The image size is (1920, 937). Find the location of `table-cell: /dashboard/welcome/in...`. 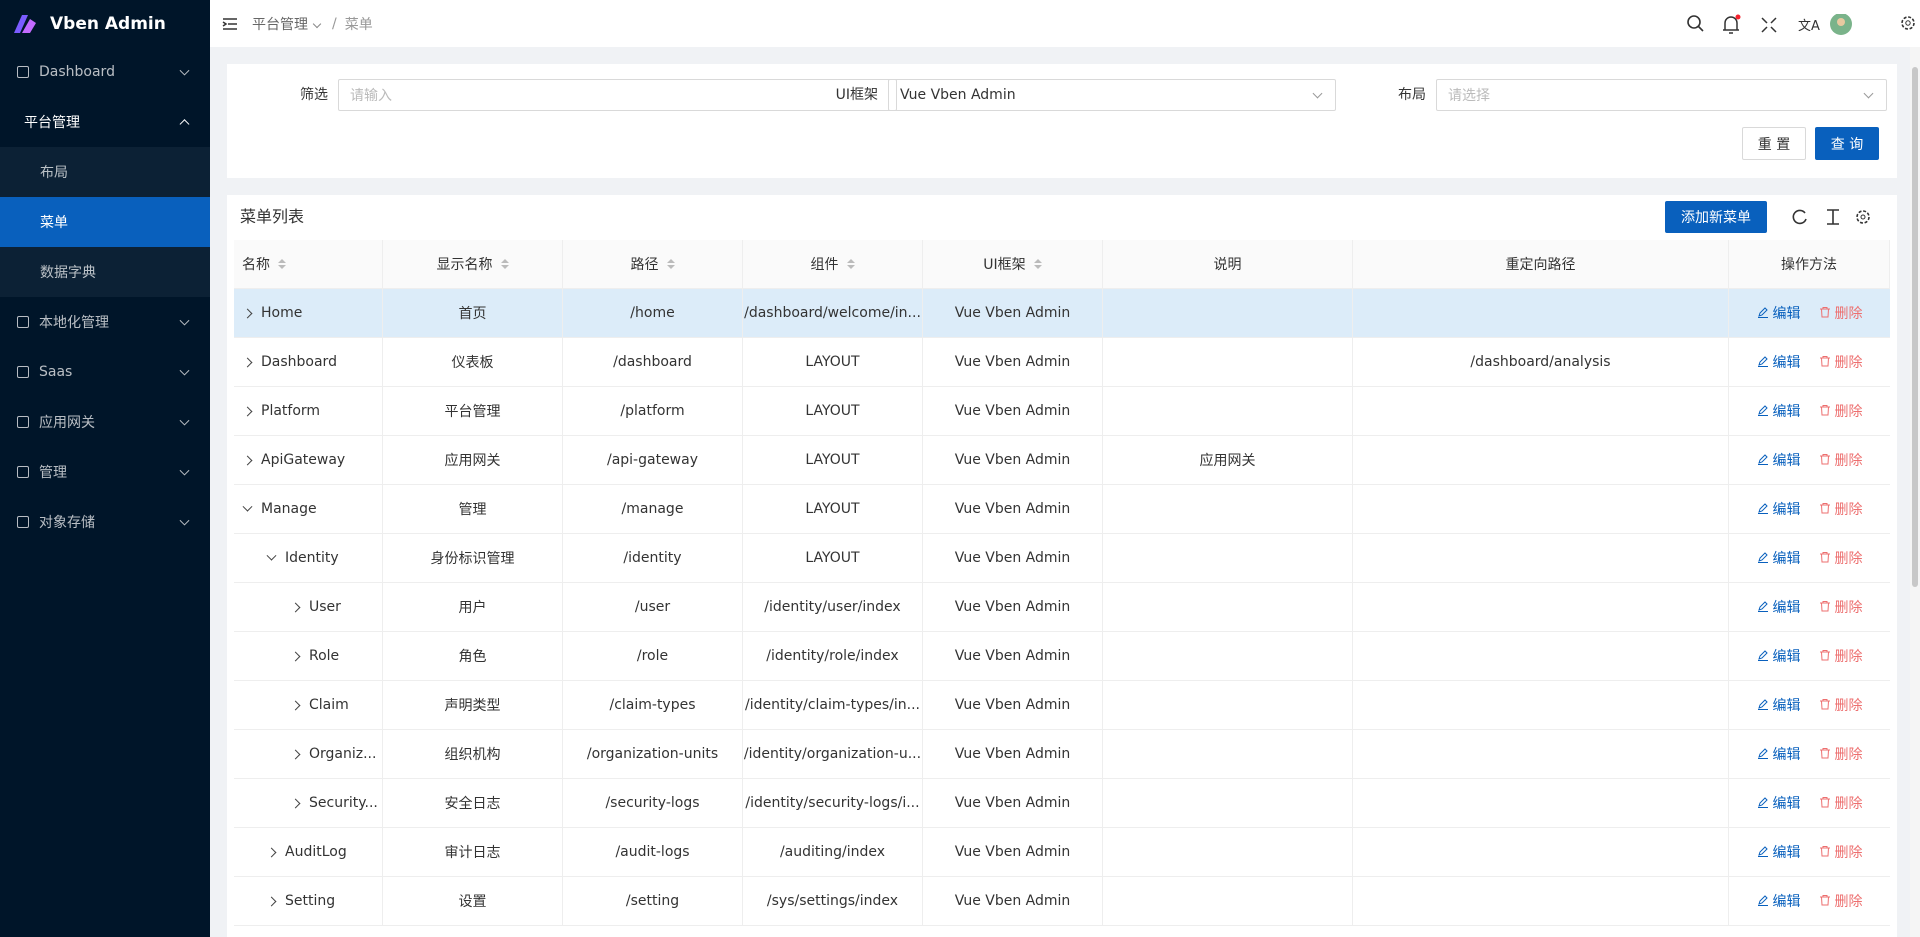

table-cell: /dashboard/welcome/in... is located at coordinates (833, 313).